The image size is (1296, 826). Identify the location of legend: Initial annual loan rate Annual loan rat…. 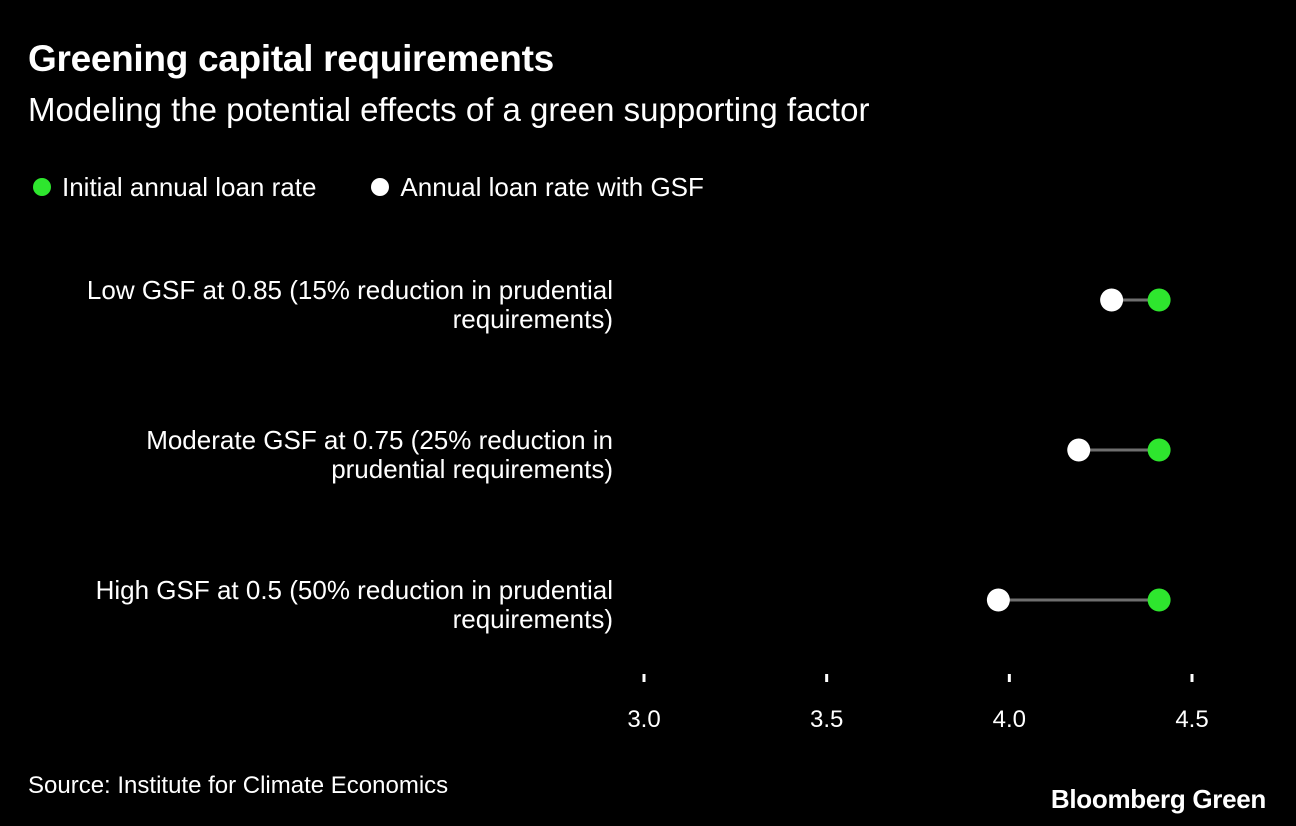
(391, 187).